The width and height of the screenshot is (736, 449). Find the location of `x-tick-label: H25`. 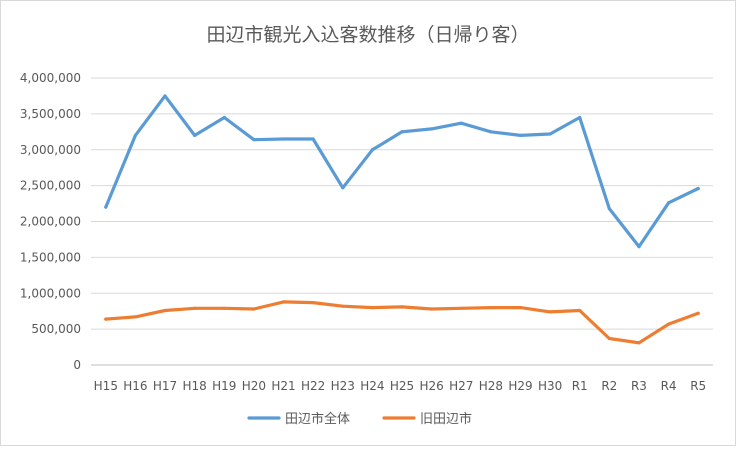

x-tick-label: H25 is located at coordinates (402, 386).